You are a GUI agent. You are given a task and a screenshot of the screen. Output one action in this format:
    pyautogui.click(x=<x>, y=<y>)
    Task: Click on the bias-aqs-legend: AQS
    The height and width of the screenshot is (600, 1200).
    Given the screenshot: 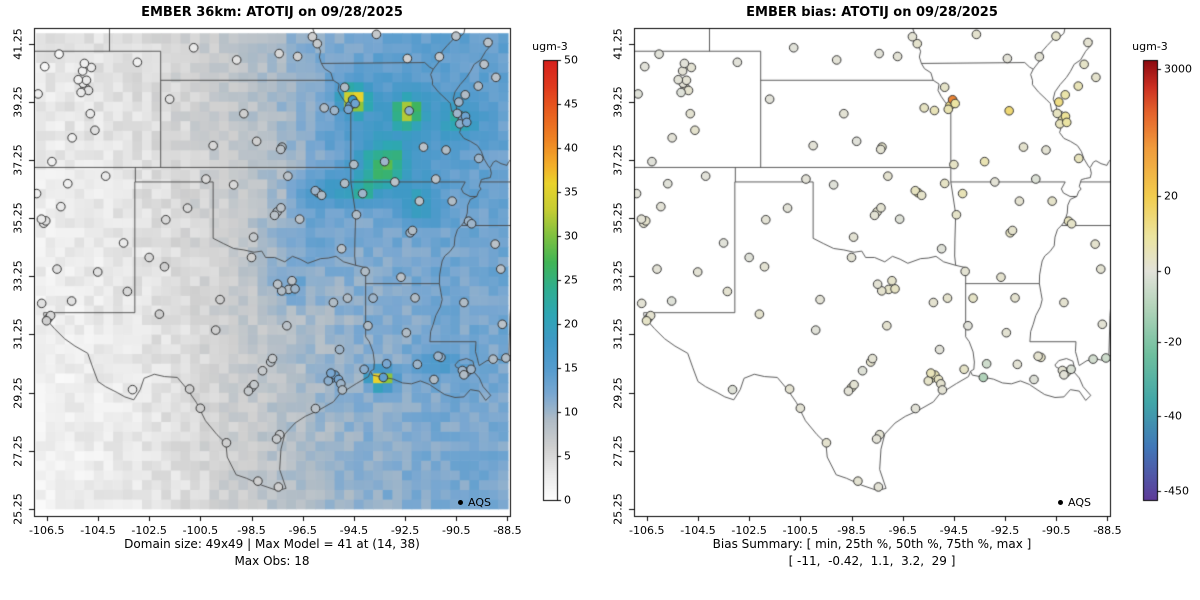 What is the action you would take?
    pyautogui.click(x=1074, y=502)
    